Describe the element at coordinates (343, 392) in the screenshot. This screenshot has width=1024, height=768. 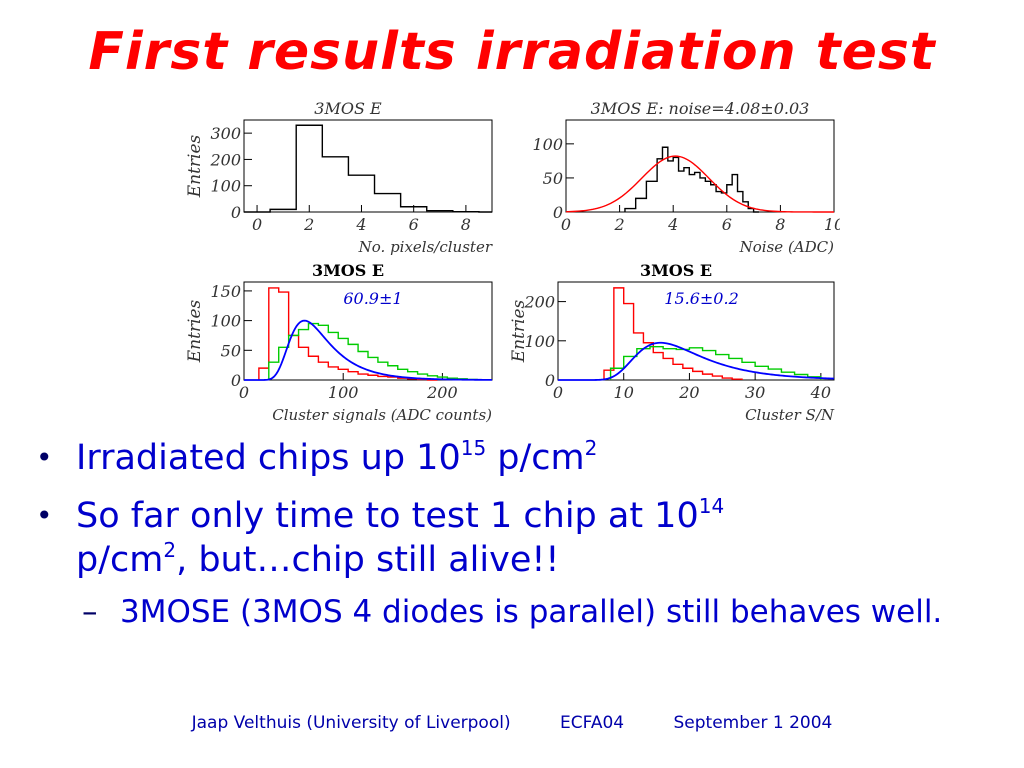
I see `x-tick-label: 100` at that location.